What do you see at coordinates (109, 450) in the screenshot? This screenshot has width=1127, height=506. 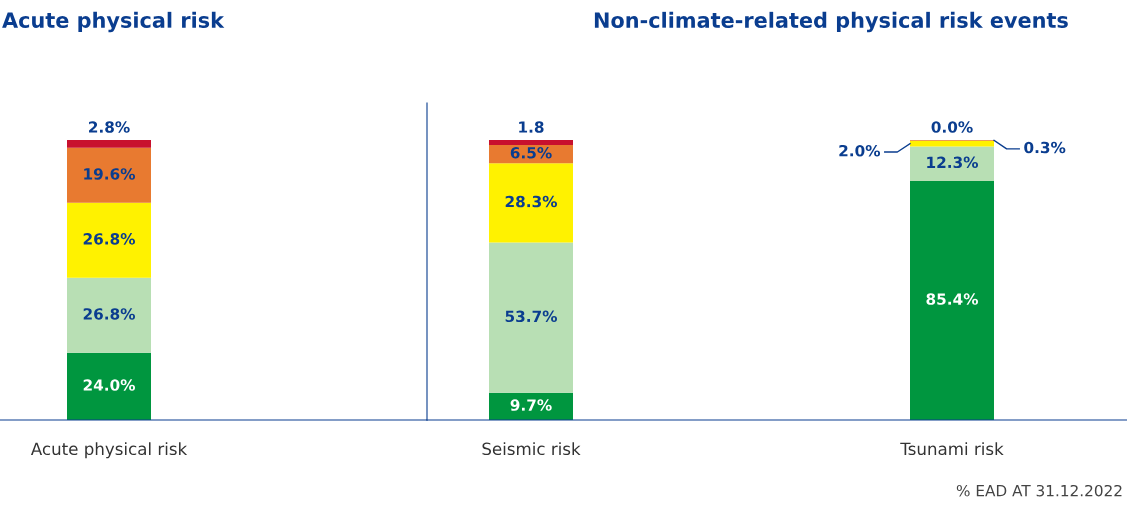 I see `x-tick-label: Acute physical risk` at bounding box center [109, 450].